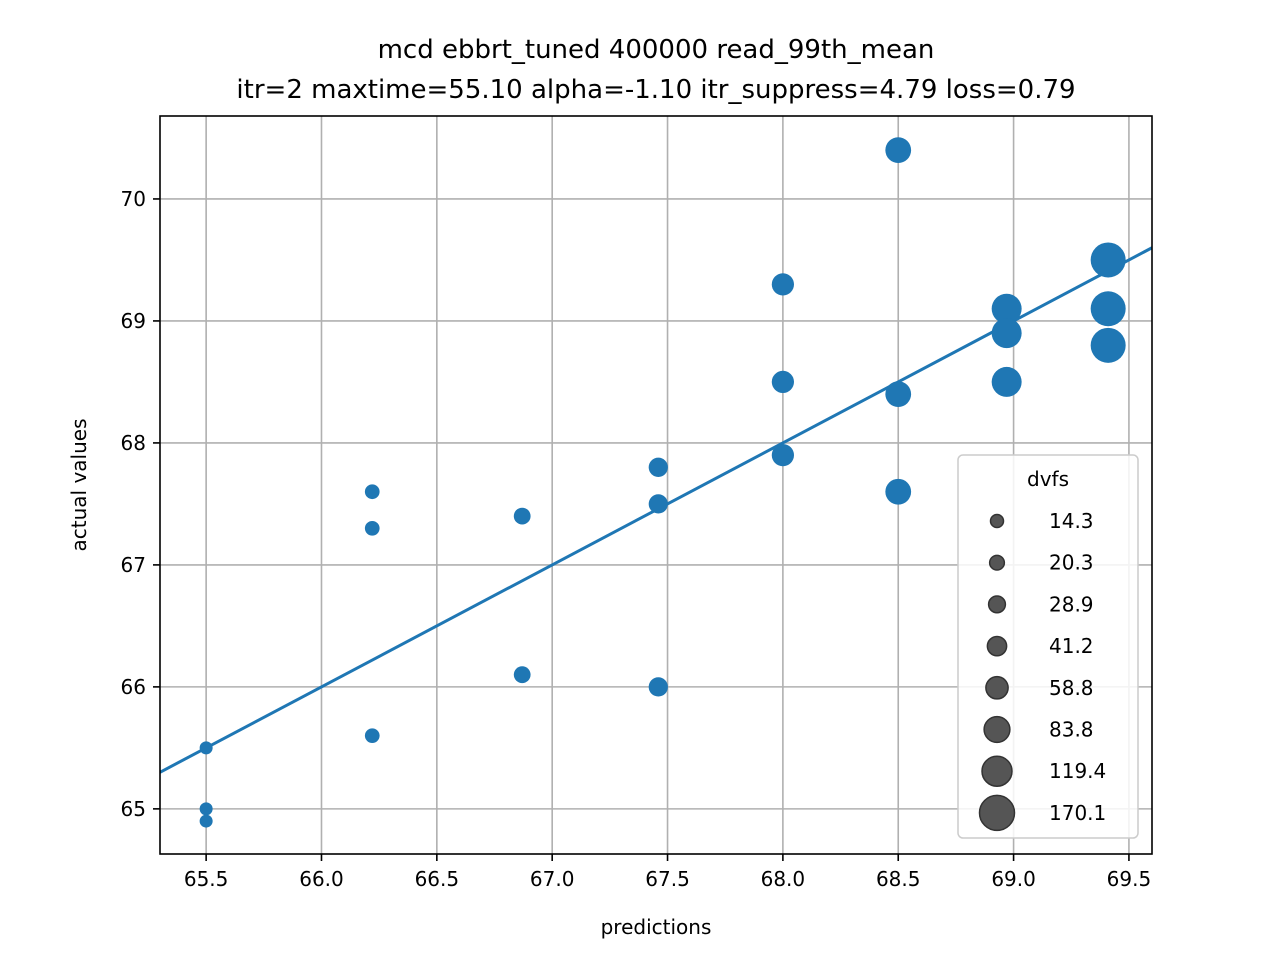  Describe the element at coordinates (1048, 646) in the screenshot. I see `legend: dvfs 14.3 20.3 28.9 41.2 58.8 83.8 119.4 170.1` at that location.